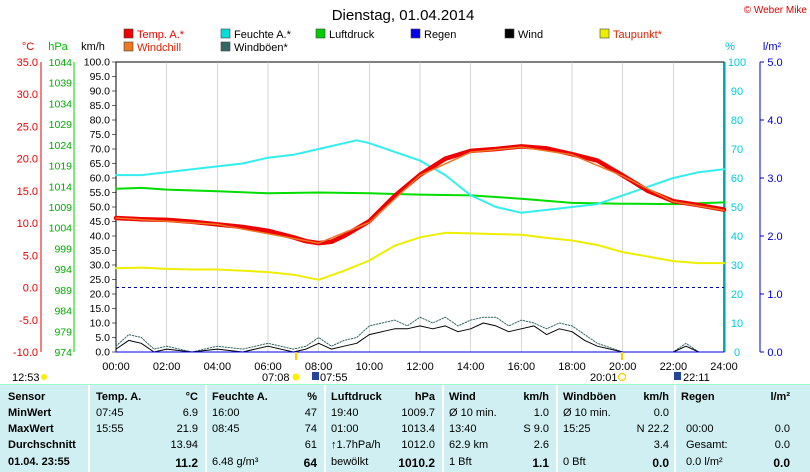 The height and width of the screenshot is (472, 810). What do you see at coordinates (737, 353) in the screenshot?
I see `humidity-tick-label: 0` at bounding box center [737, 353].